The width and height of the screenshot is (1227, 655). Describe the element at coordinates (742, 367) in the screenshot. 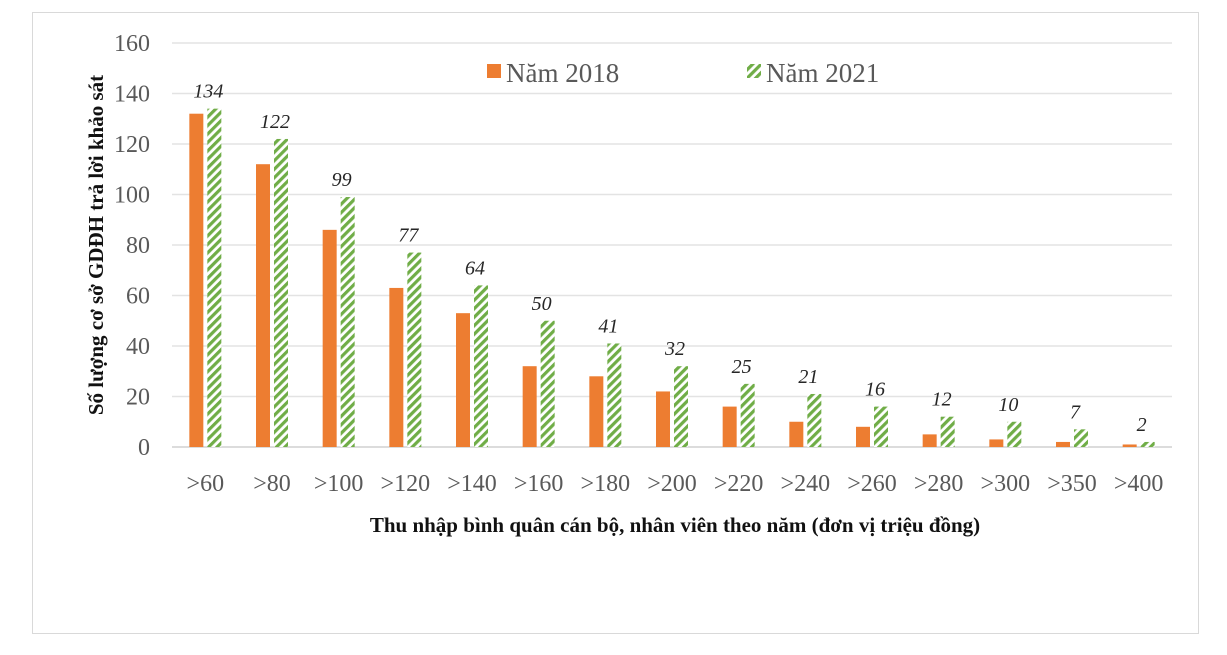

I see `data-label: 25` at that location.